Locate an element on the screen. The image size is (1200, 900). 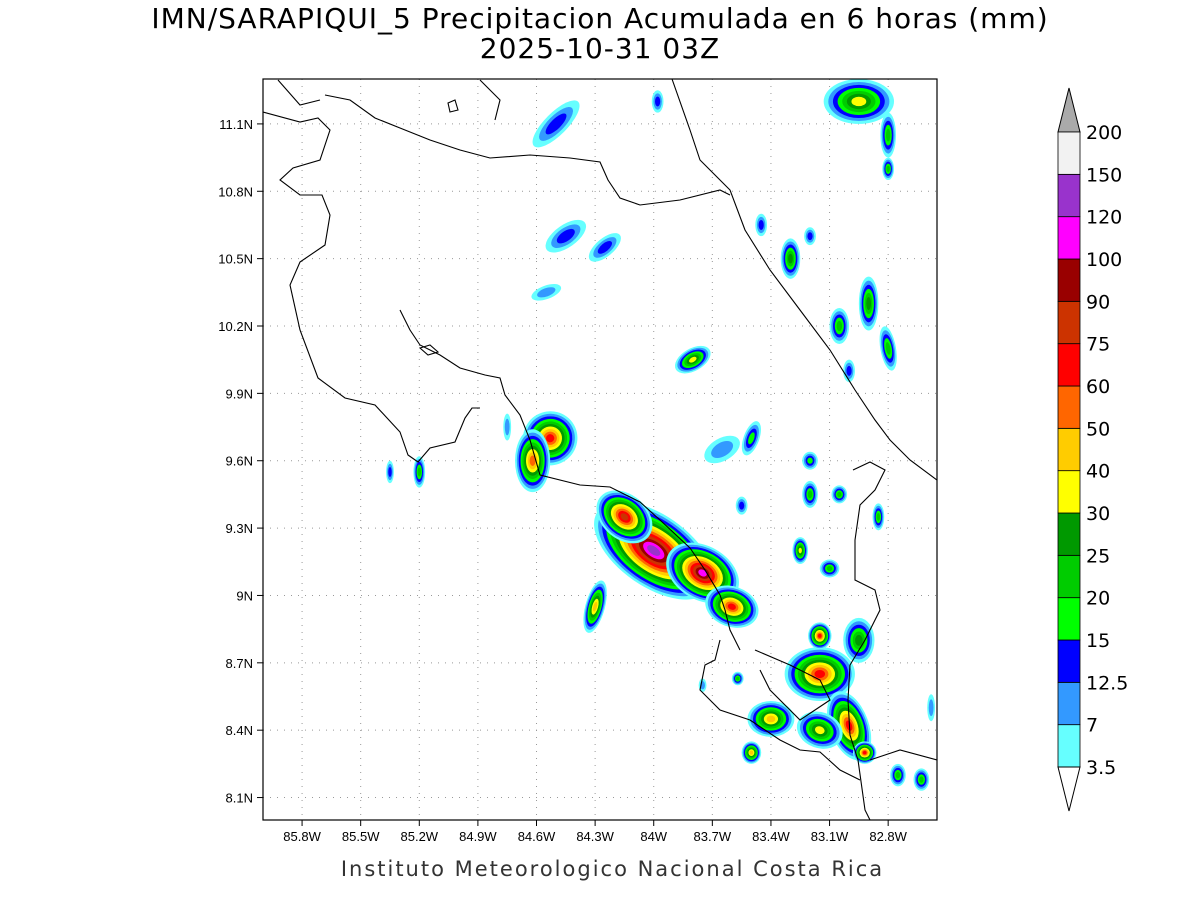
lat-tick-label: 11.1N is located at coordinates (236, 124).